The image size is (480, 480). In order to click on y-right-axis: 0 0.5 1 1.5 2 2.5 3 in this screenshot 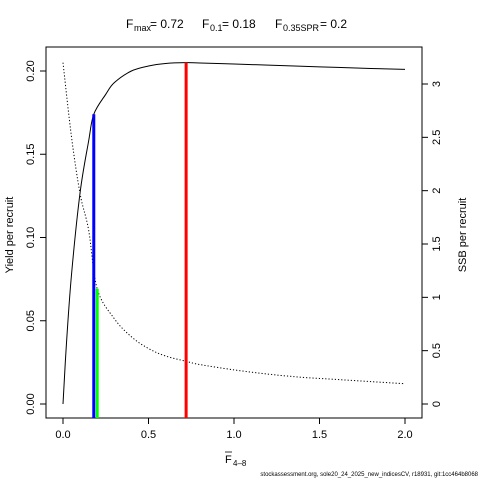, I will do `click(432, 244)`.